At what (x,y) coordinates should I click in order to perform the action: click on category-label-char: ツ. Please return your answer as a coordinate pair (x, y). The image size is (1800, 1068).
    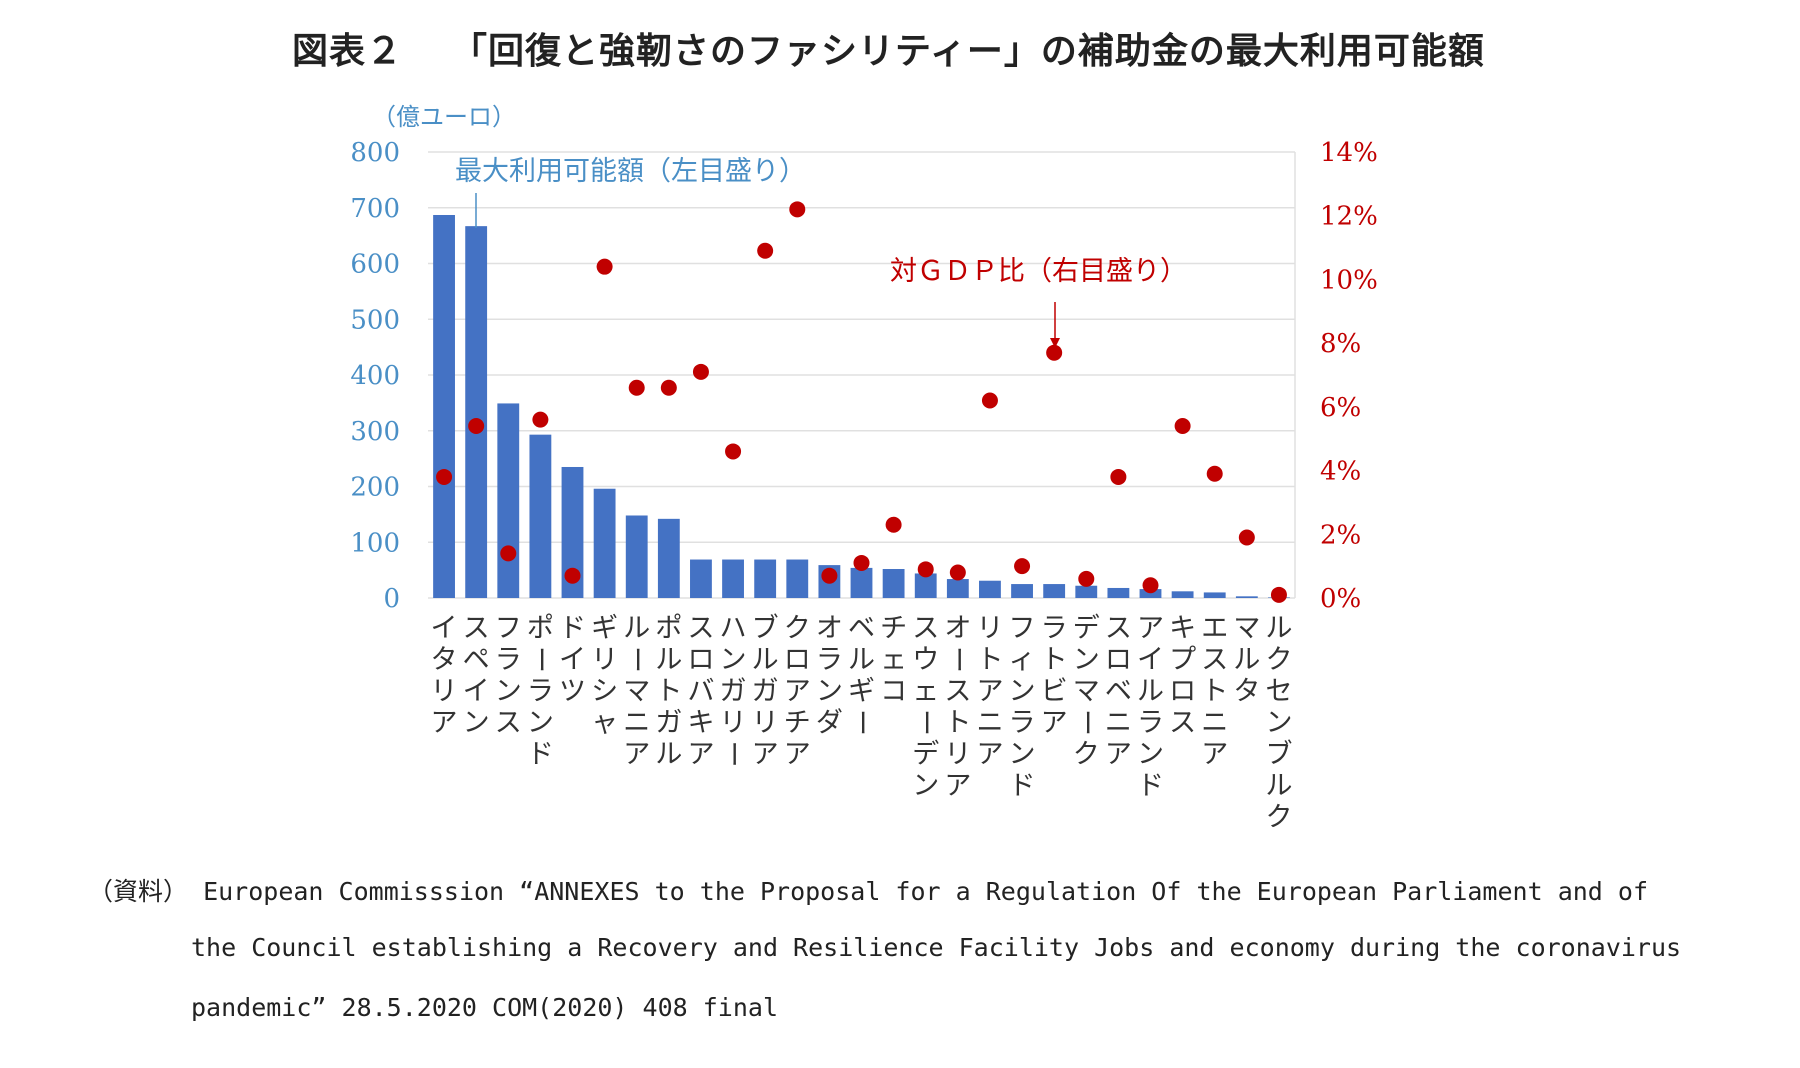
    Looking at the image, I should click on (572, 691).